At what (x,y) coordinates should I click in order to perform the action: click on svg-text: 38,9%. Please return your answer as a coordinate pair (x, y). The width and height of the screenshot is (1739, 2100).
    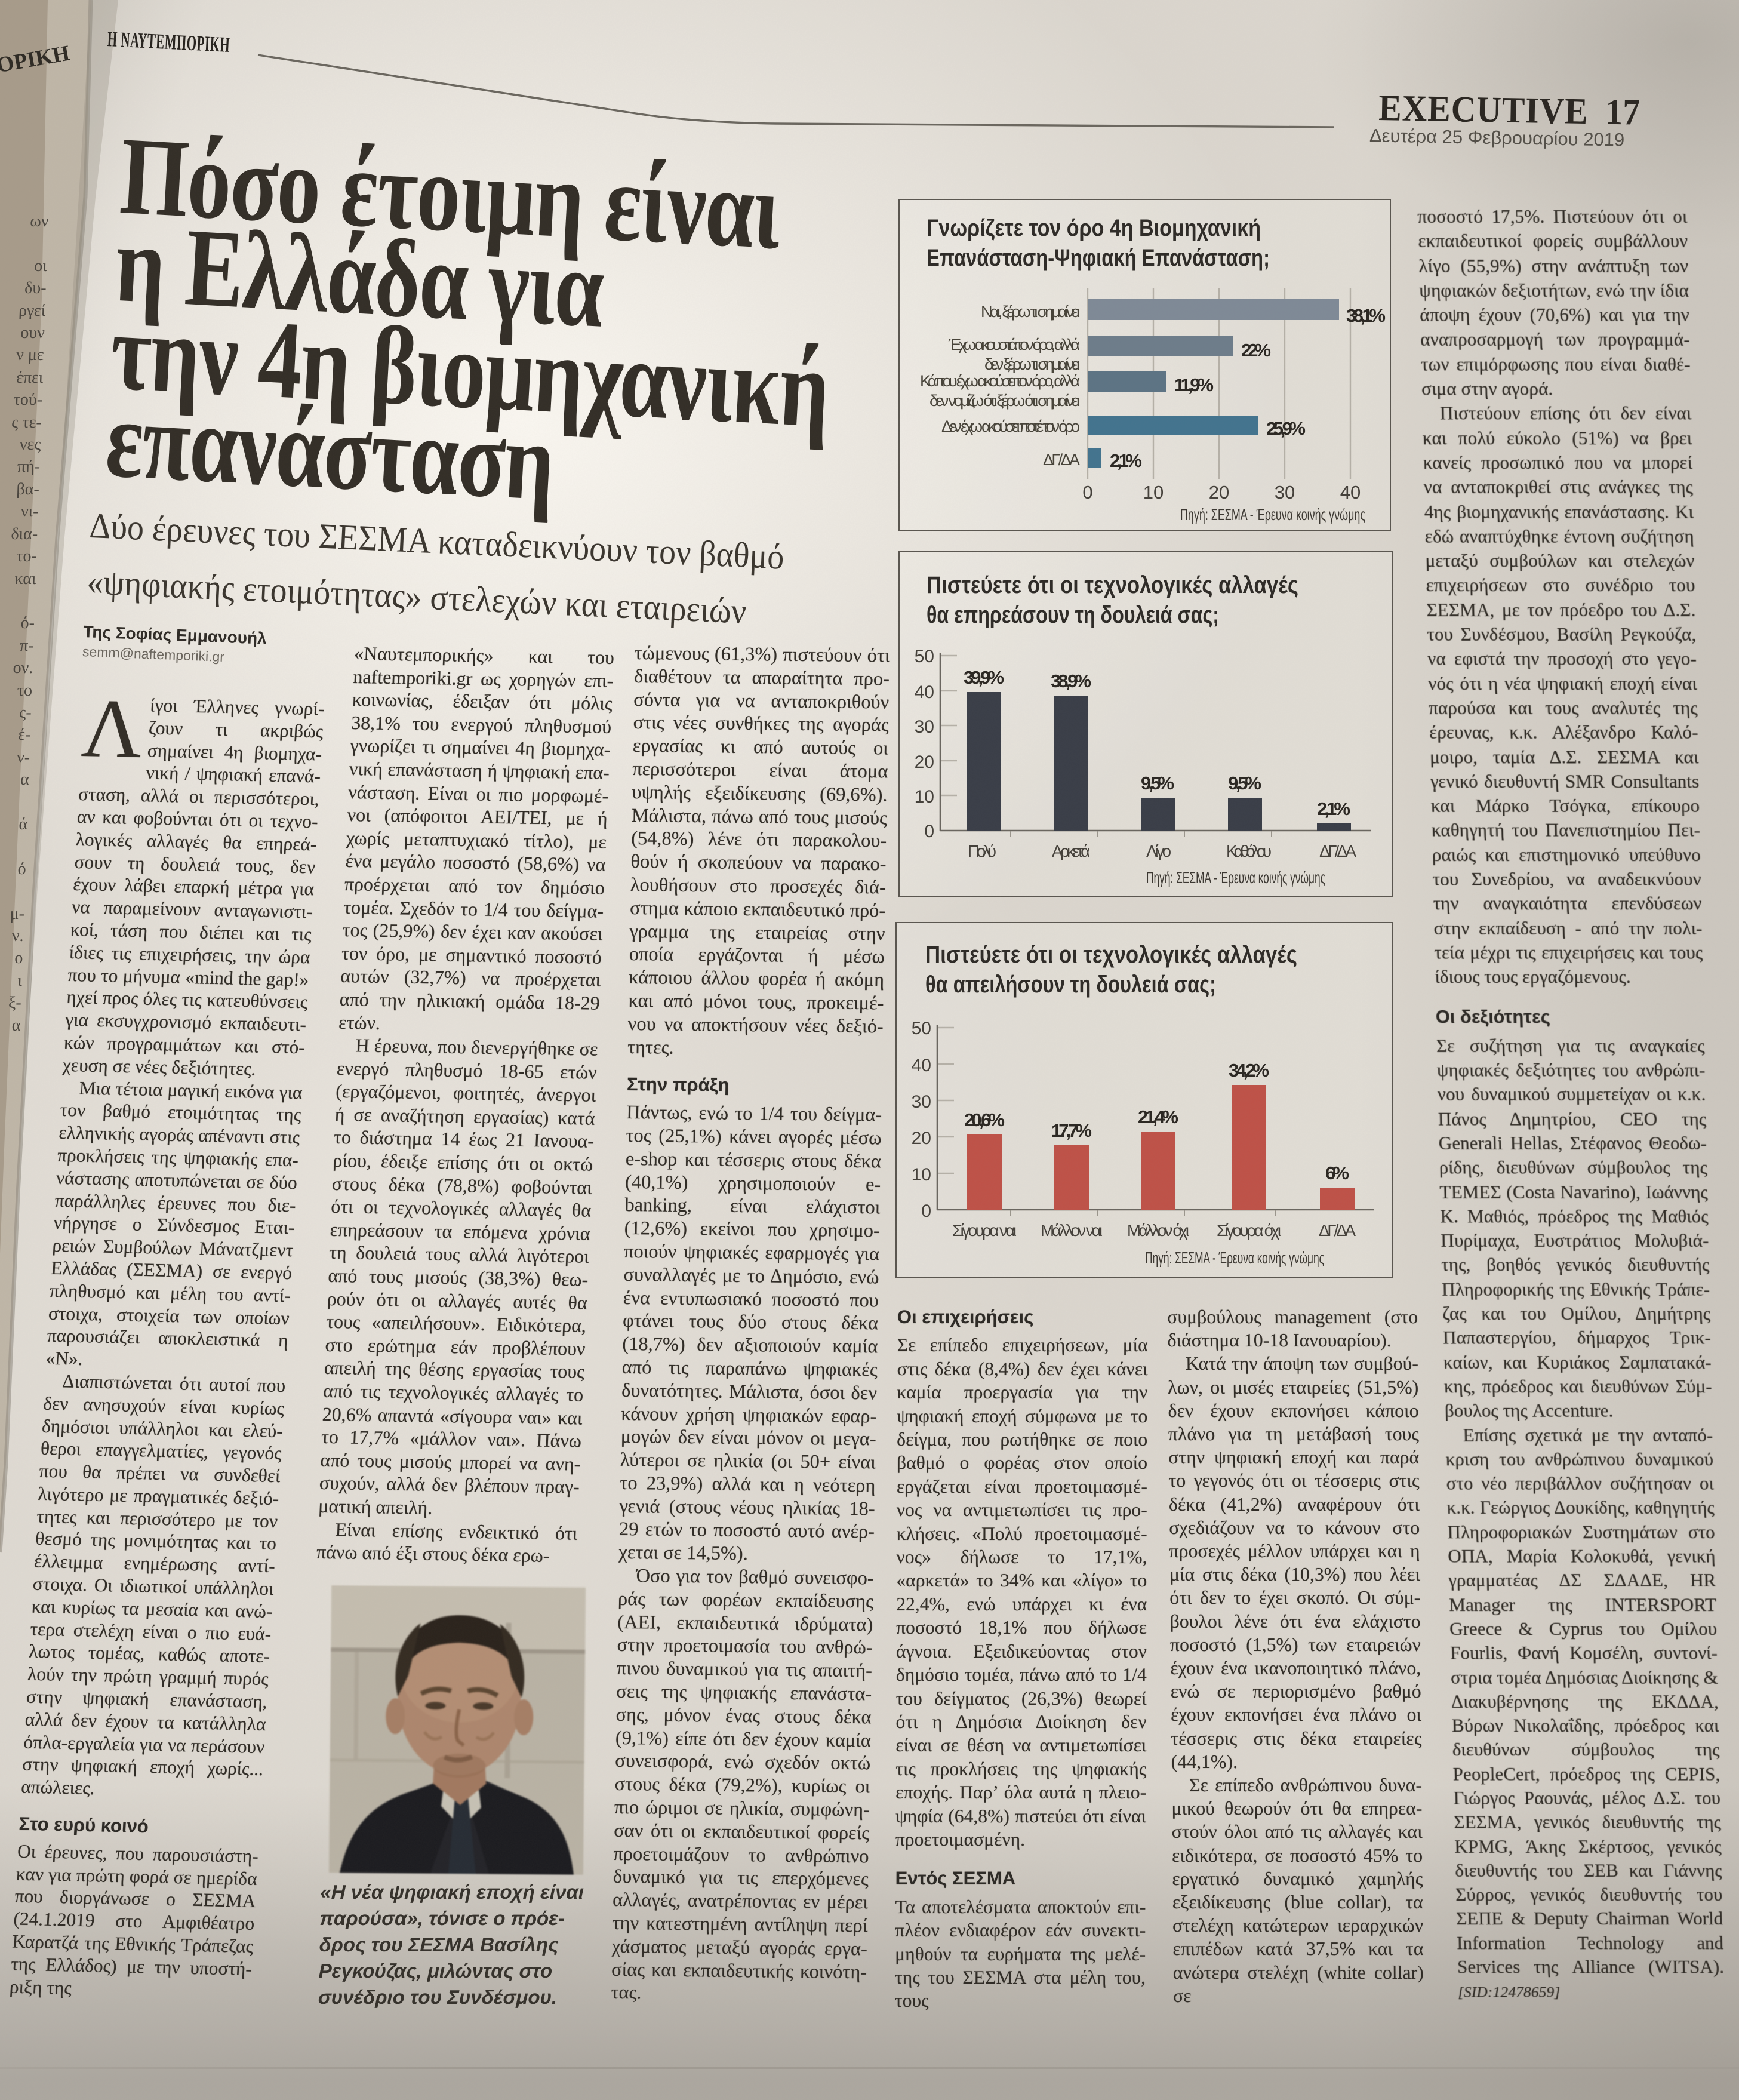
    Looking at the image, I should click on (1071, 681).